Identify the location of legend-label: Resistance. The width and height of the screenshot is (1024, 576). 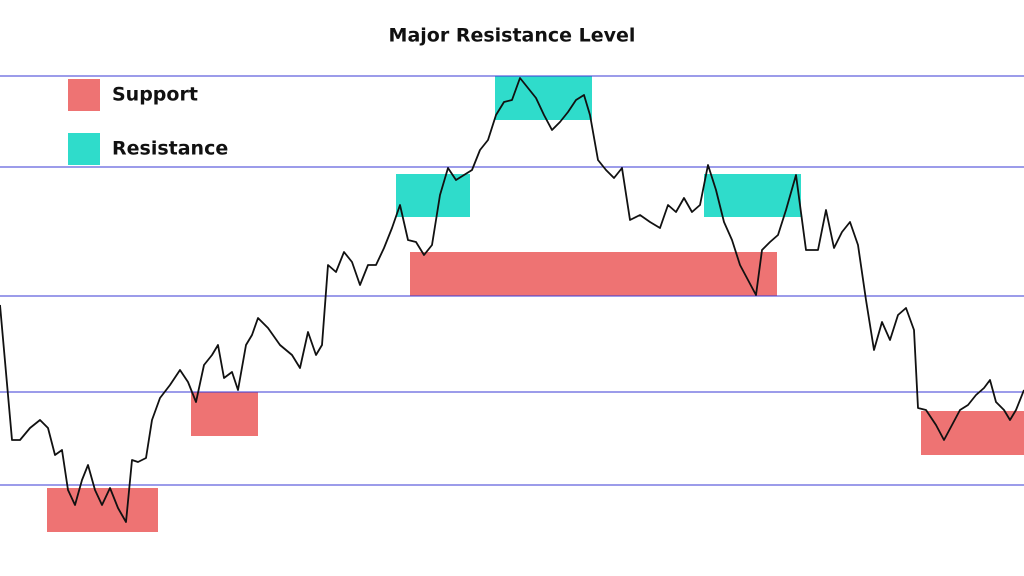
(170, 149).